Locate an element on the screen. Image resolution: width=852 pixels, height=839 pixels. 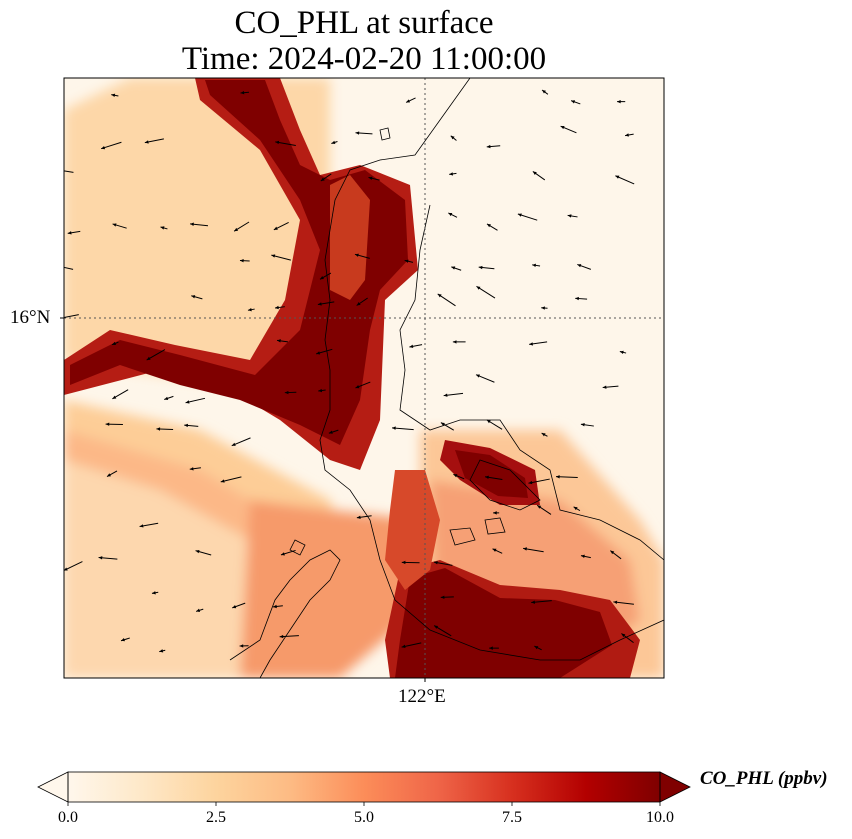
plume-inner-gap is located at coordinates (350, 237).